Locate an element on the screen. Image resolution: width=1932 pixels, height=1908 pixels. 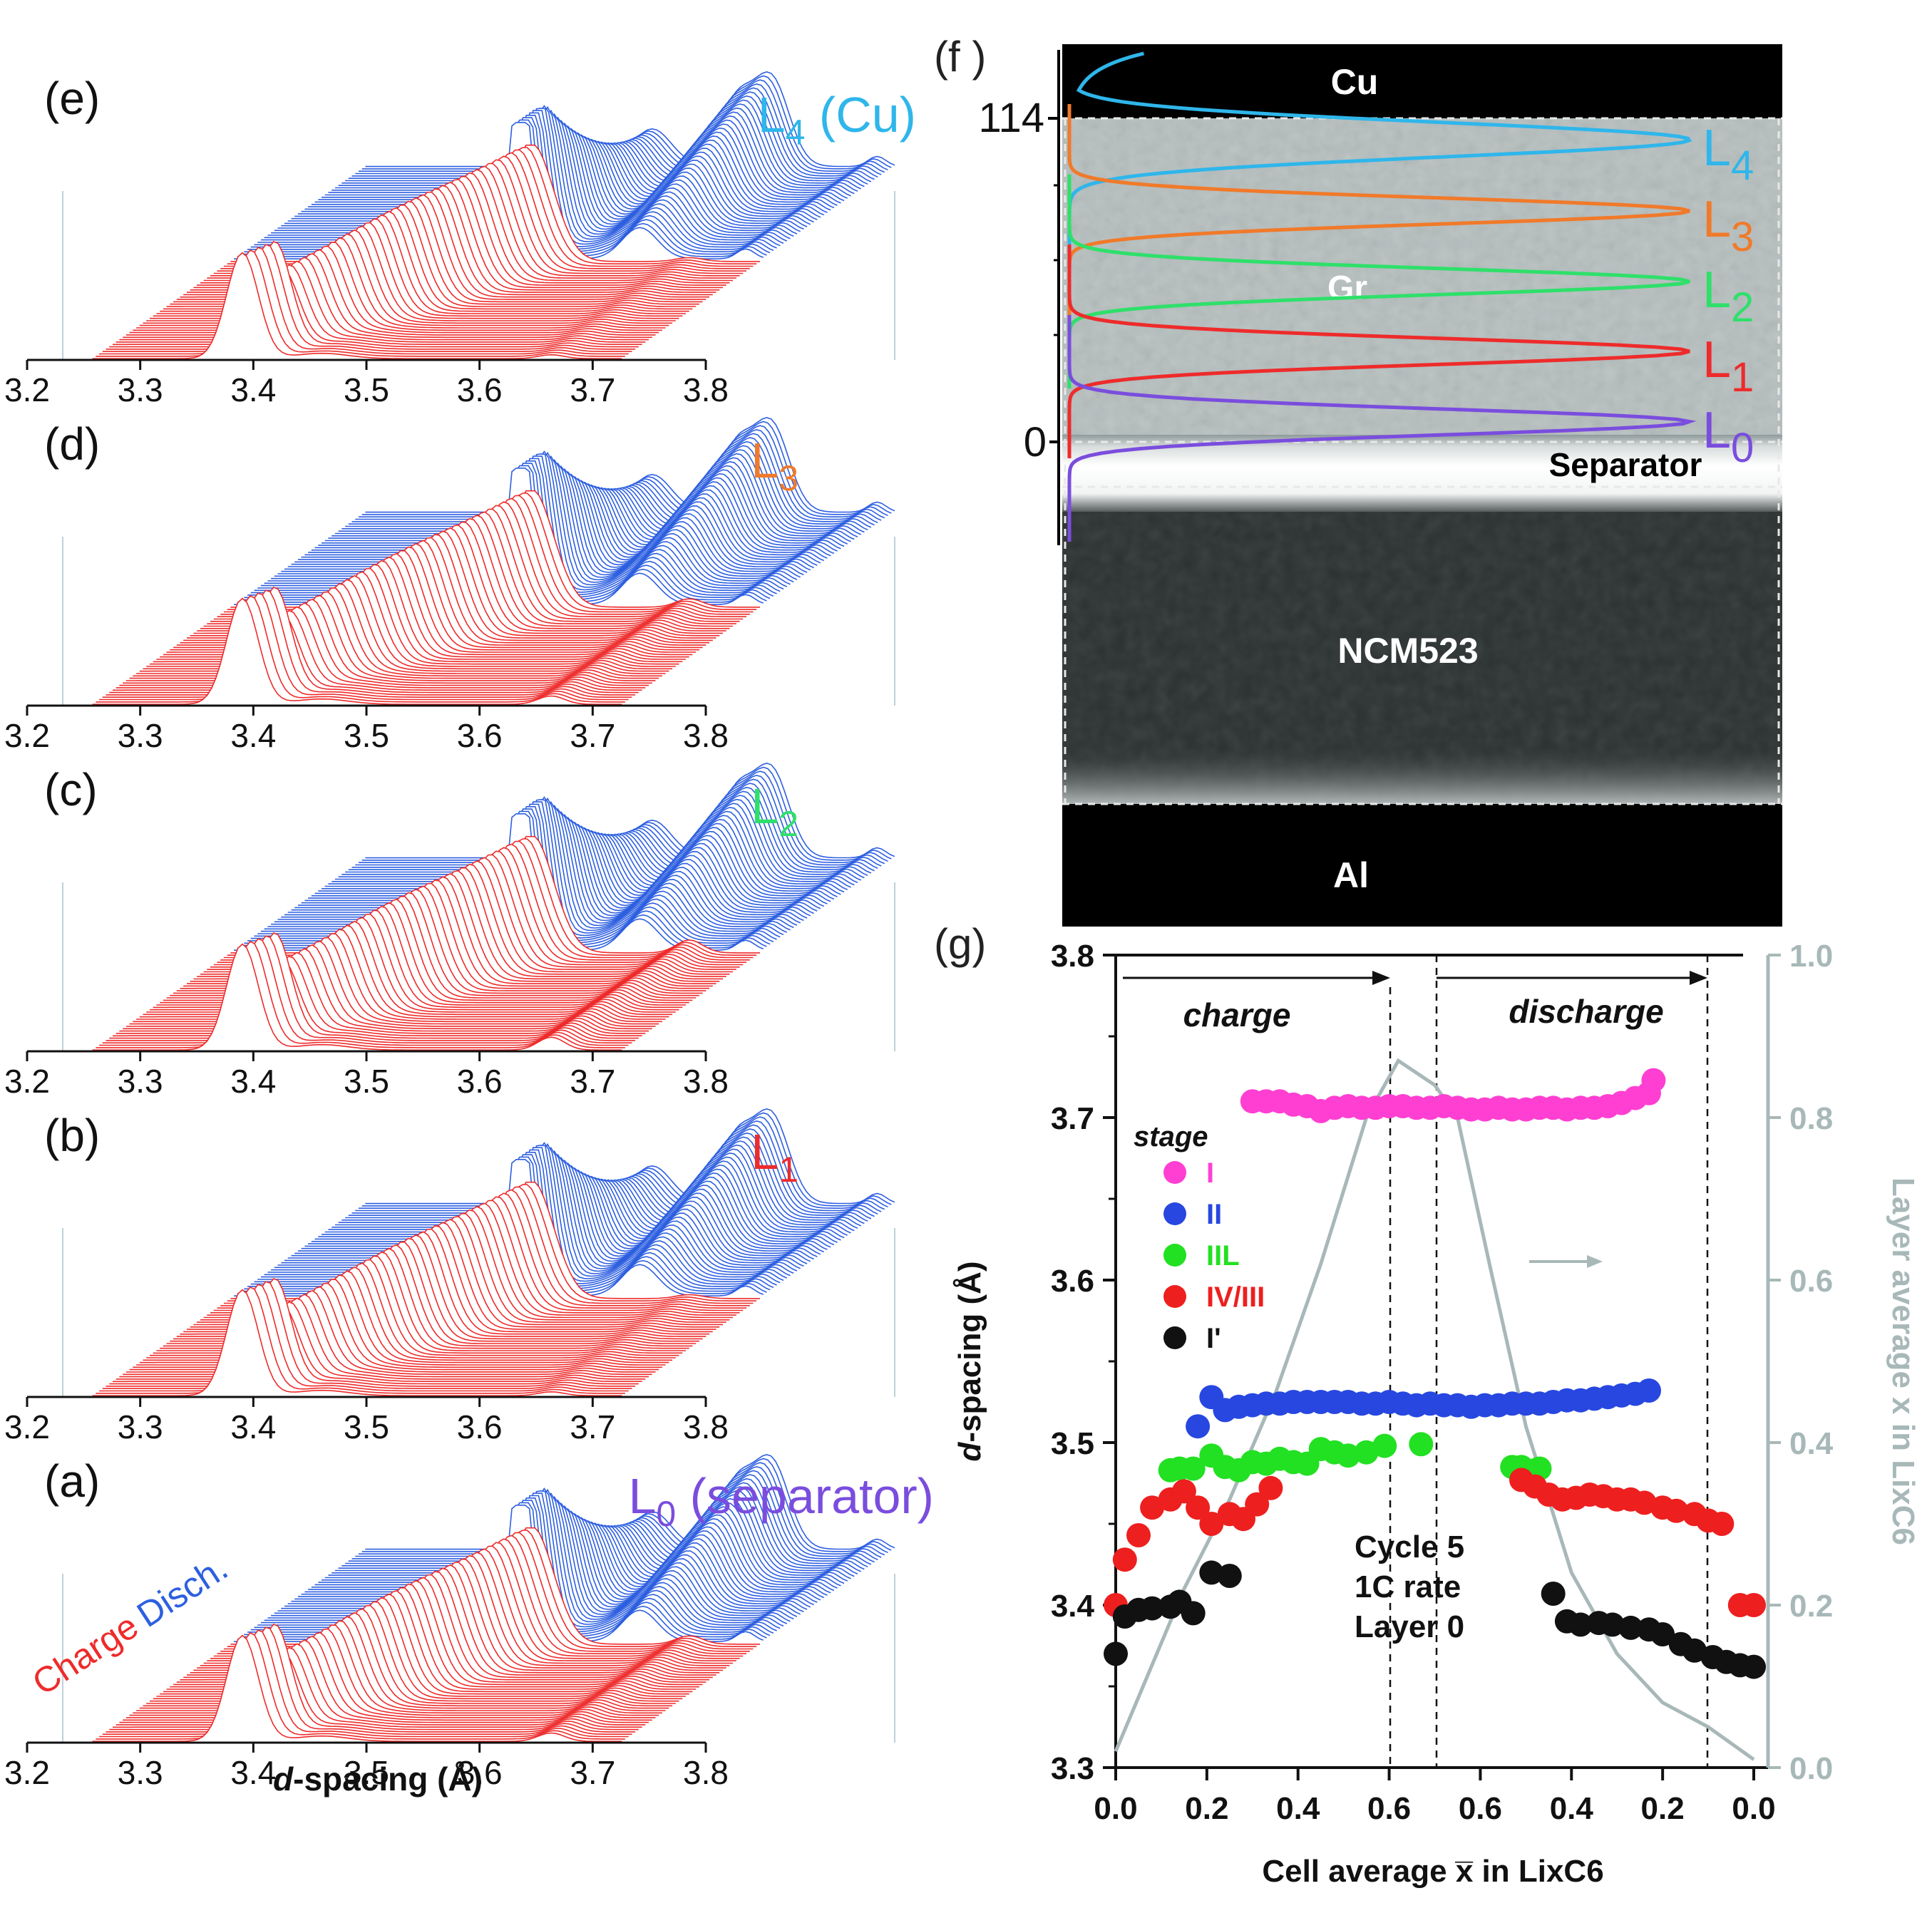
legend-marker is located at coordinates (1175, 1172).